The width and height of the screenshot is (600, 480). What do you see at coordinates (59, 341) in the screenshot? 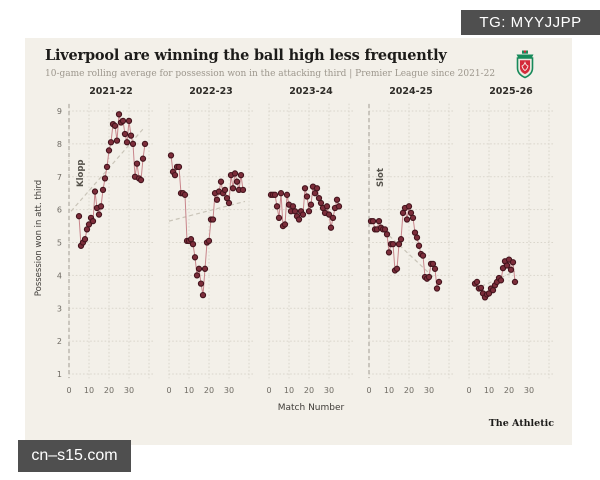
I see `y-tick-label: 2` at bounding box center [59, 341].